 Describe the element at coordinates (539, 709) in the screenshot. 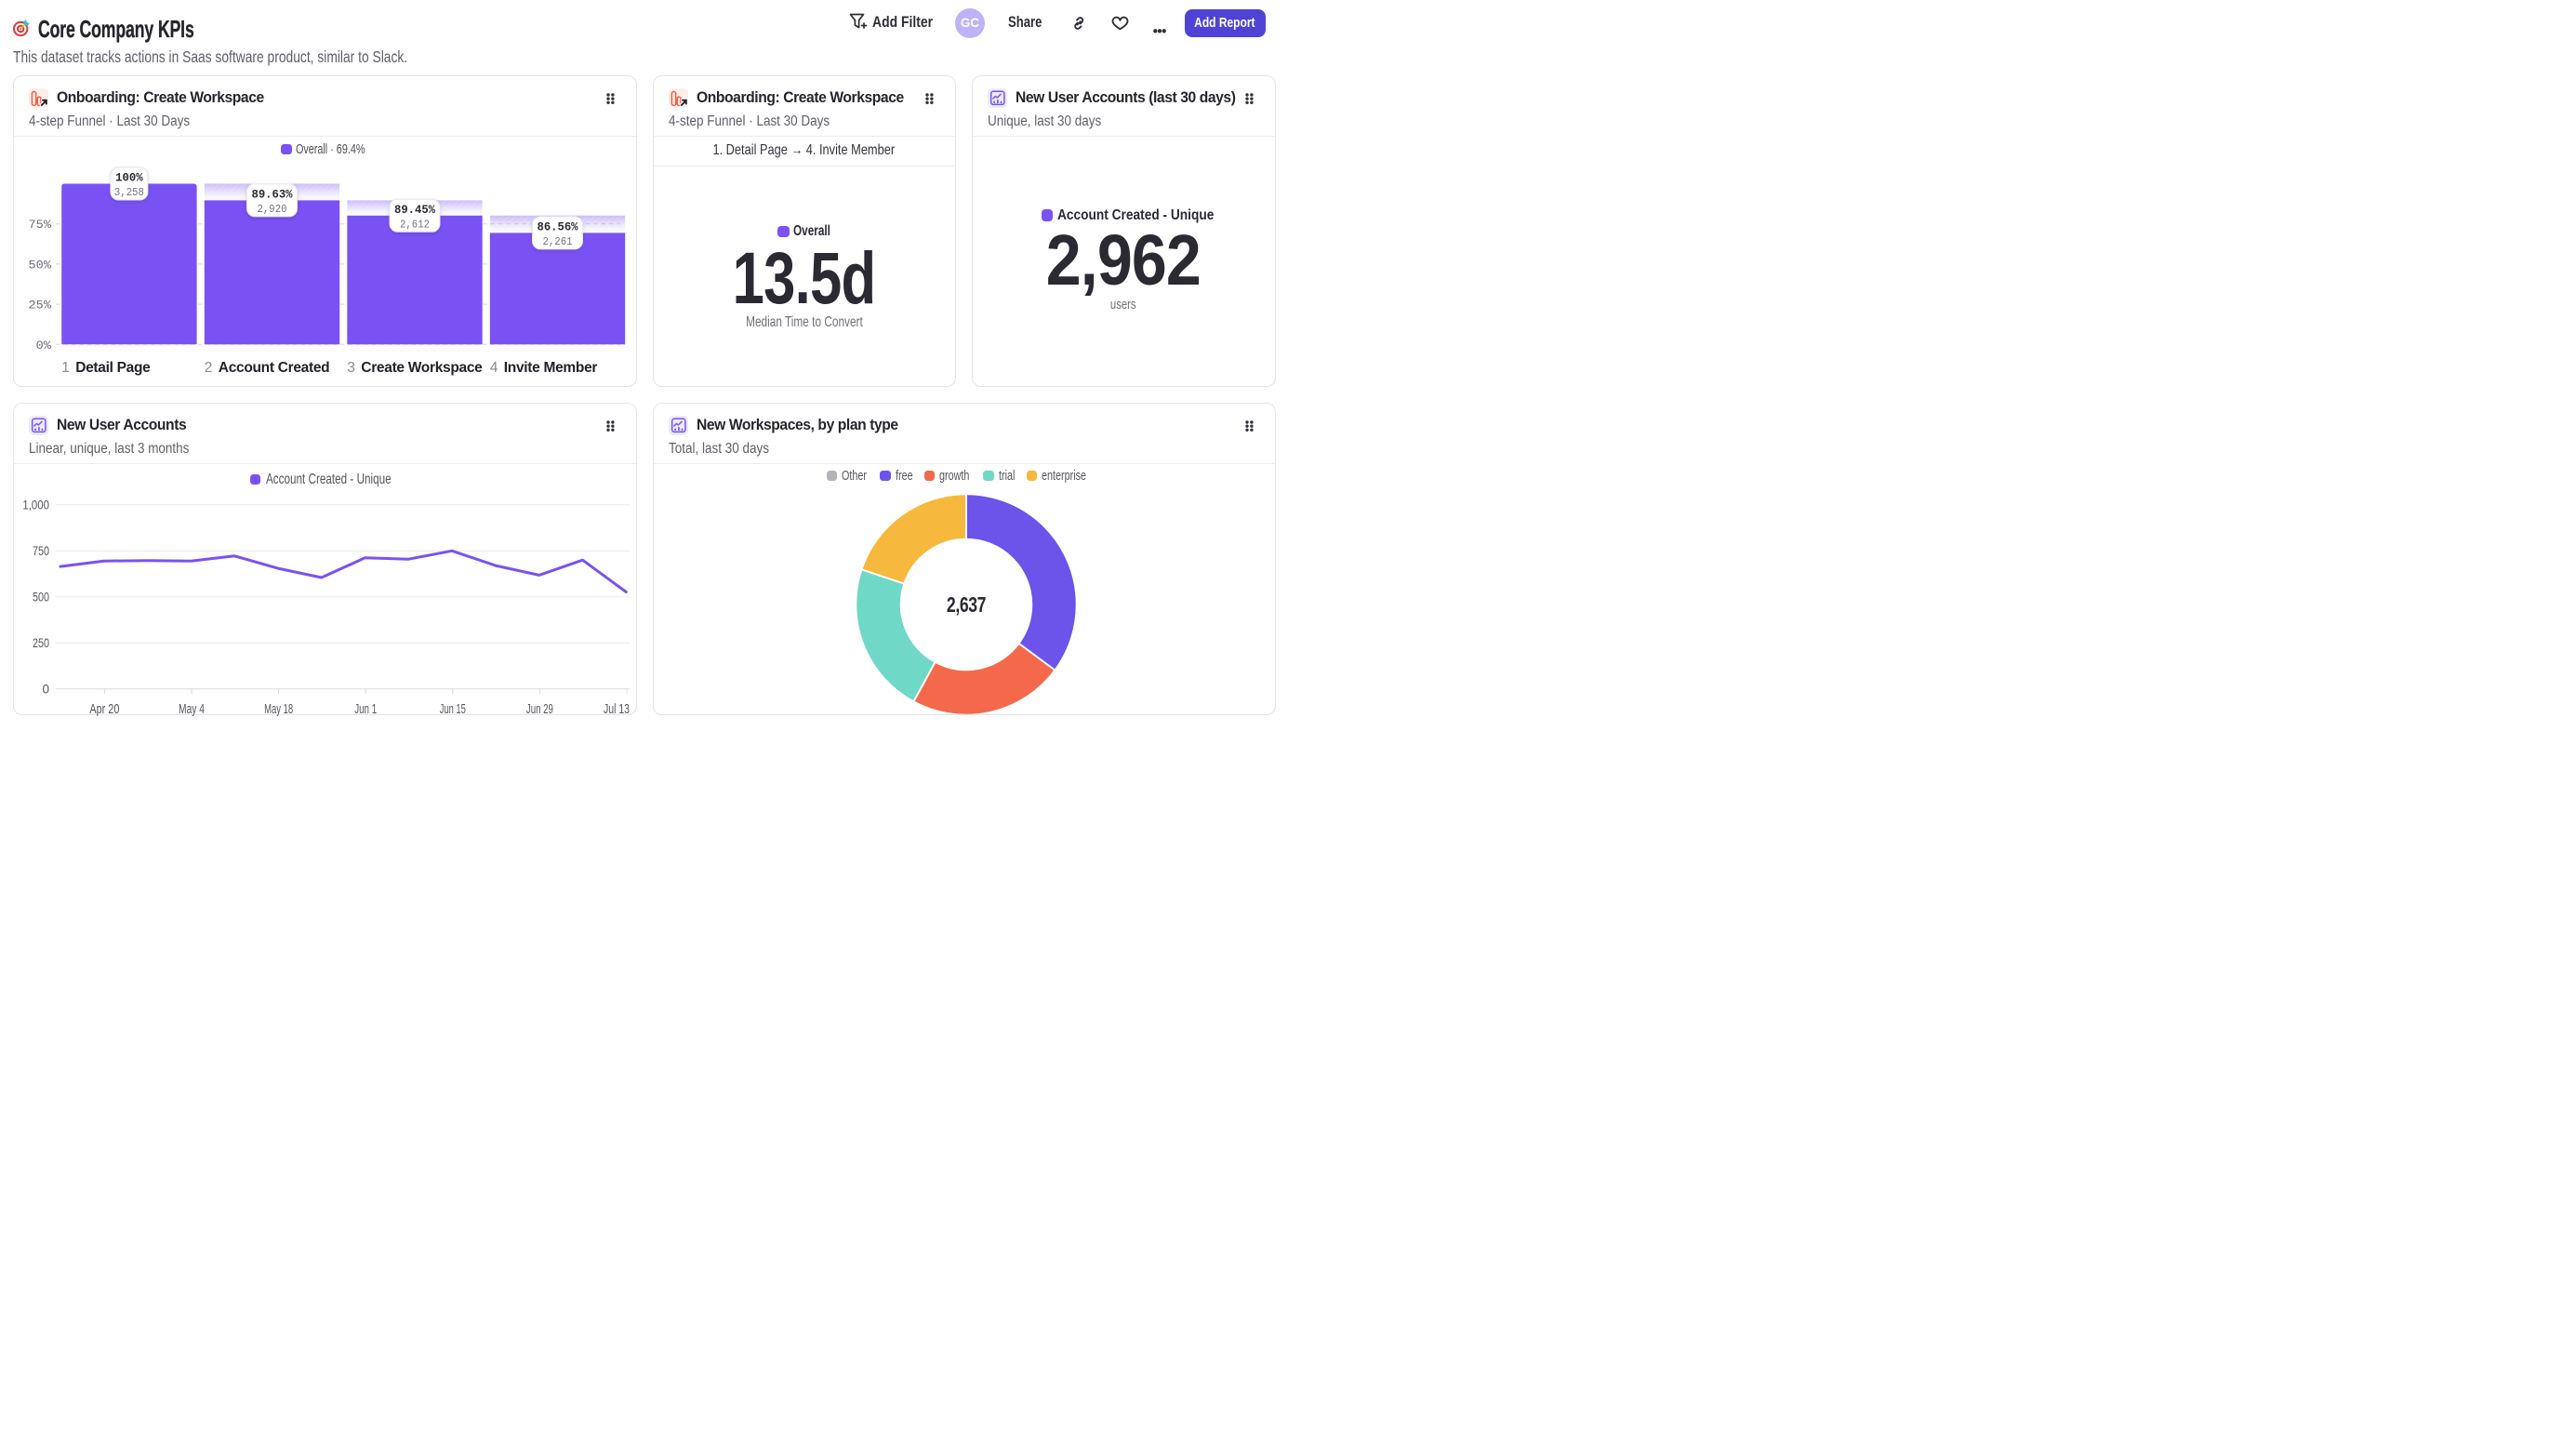

I see `svg-text: Jun 29` at that location.